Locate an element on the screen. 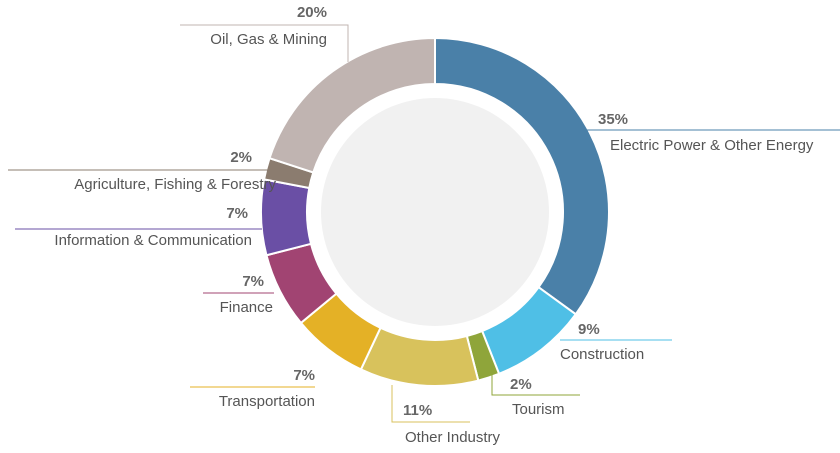 The width and height of the screenshot is (840, 453). category-label: Information & Communication is located at coordinates (153, 240).